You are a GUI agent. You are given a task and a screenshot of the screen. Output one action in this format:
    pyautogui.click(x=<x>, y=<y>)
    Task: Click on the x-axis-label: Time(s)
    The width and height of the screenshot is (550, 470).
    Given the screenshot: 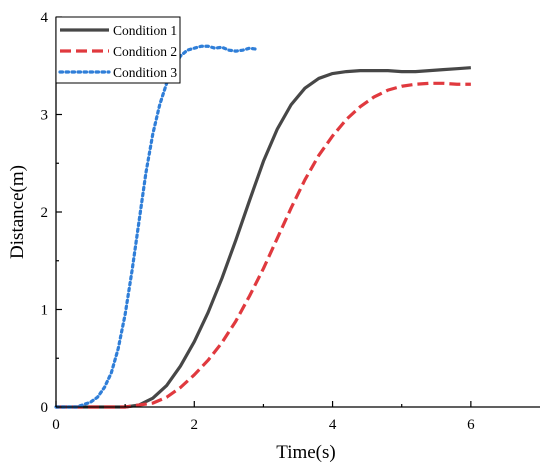 What is the action you would take?
    pyautogui.click(x=305, y=452)
    